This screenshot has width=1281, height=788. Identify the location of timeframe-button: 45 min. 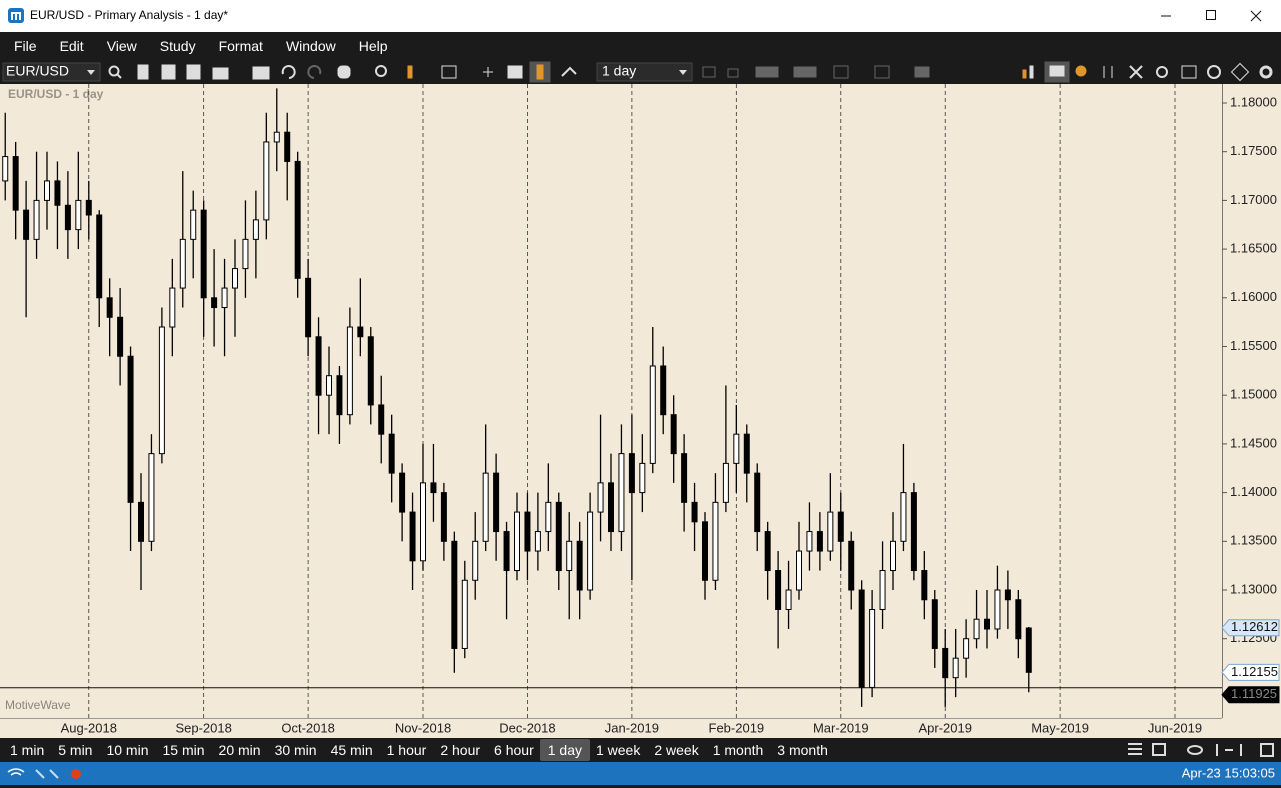
(351, 750).